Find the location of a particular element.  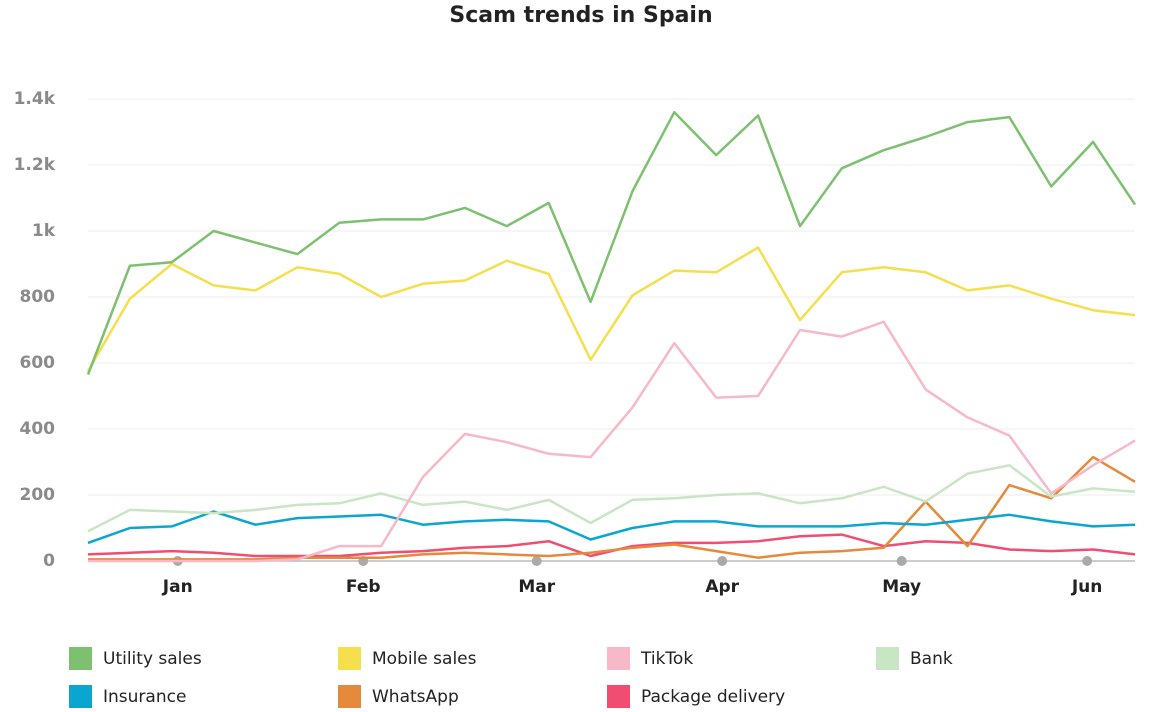

x-tick-label: May is located at coordinates (901, 587).